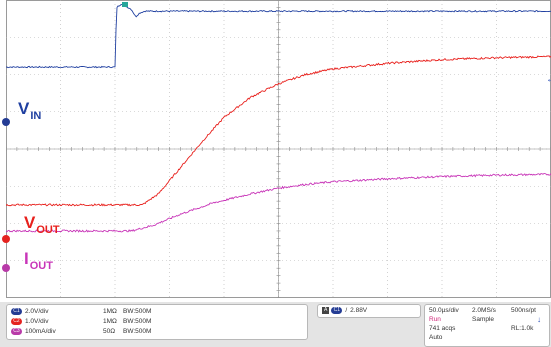 The width and height of the screenshot is (551, 347). What do you see at coordinates (523, 310) in the screenshot?
I see `sample-interval: 500ns/pt` at bounding box center [523, 310].